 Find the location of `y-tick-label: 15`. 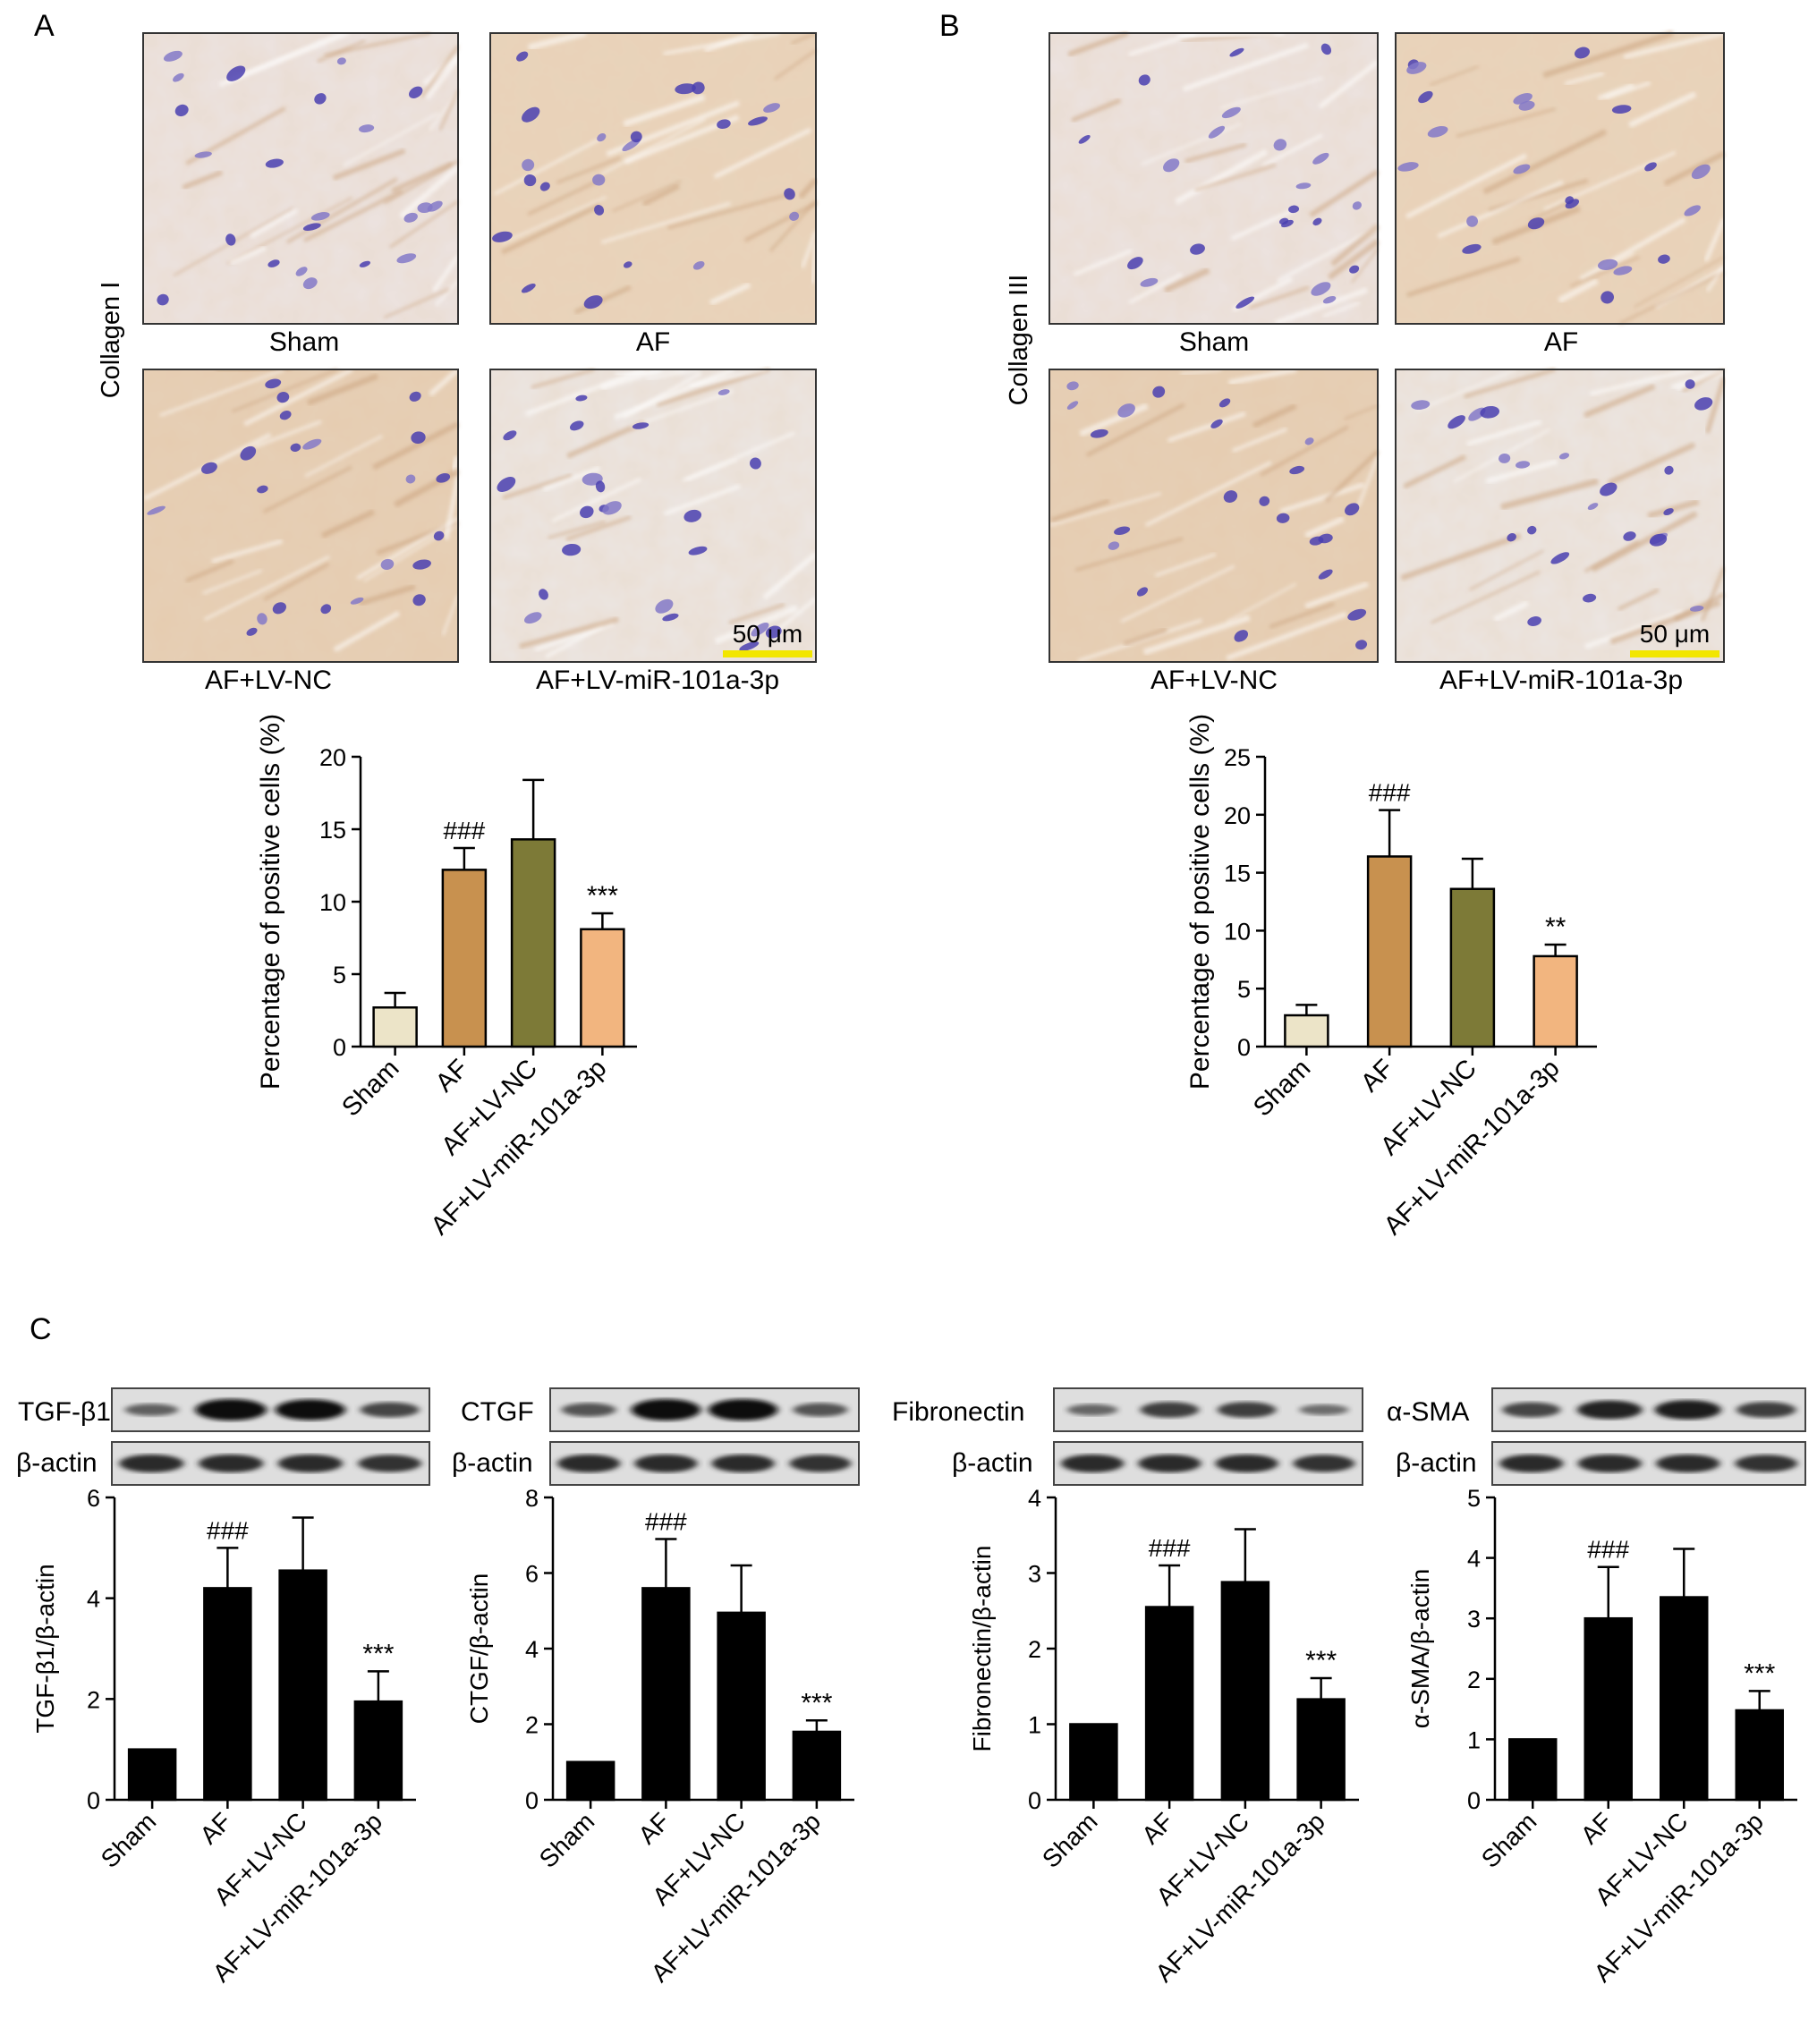

y-tick-label: 15 is located at coordinates (1238, 874).